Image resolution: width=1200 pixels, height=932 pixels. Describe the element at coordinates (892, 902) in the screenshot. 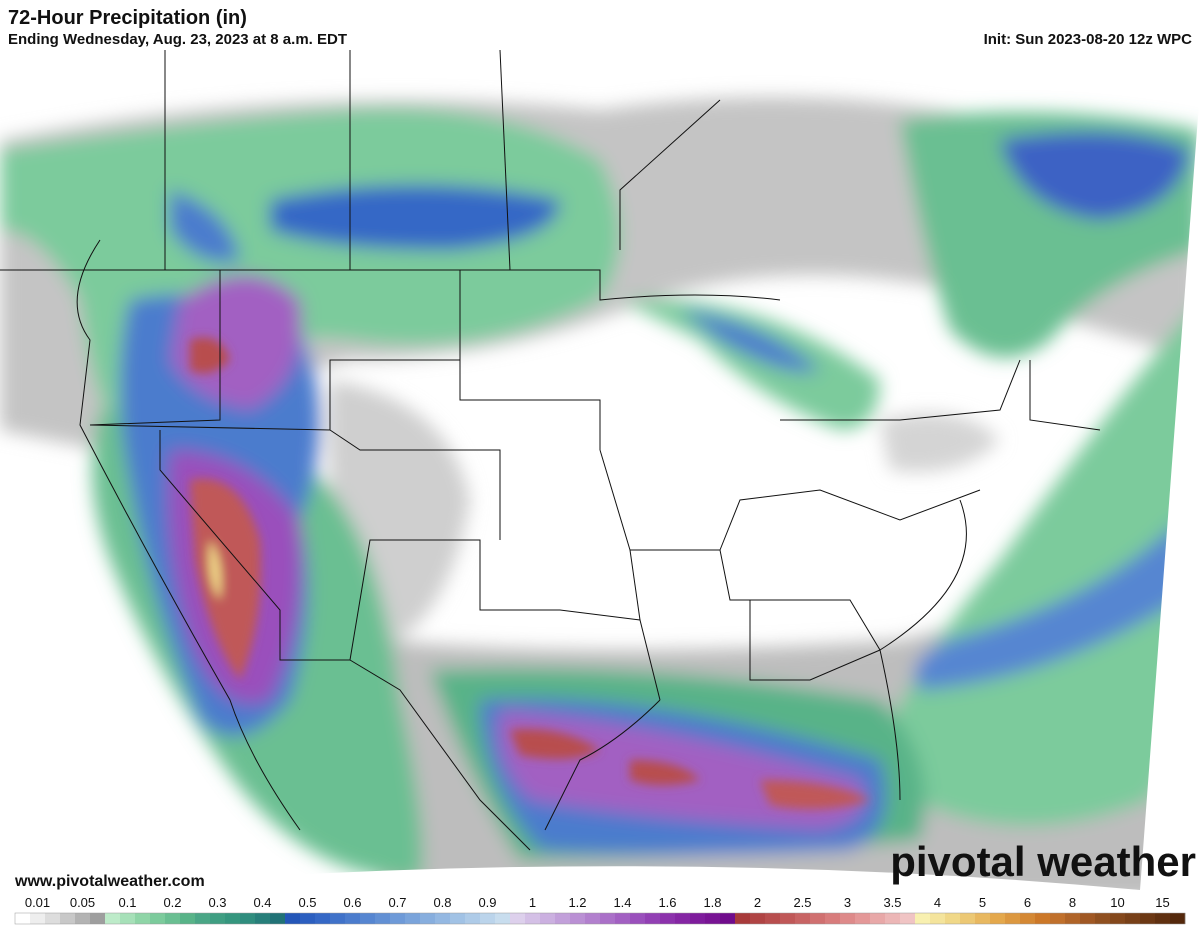

I see `legend-label: 3.5` at that location.